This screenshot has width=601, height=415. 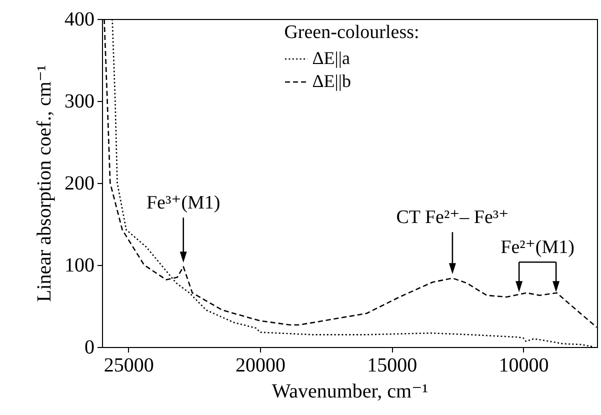 I want to click on x-tick-label: 15000, so click(x=392, y=365).